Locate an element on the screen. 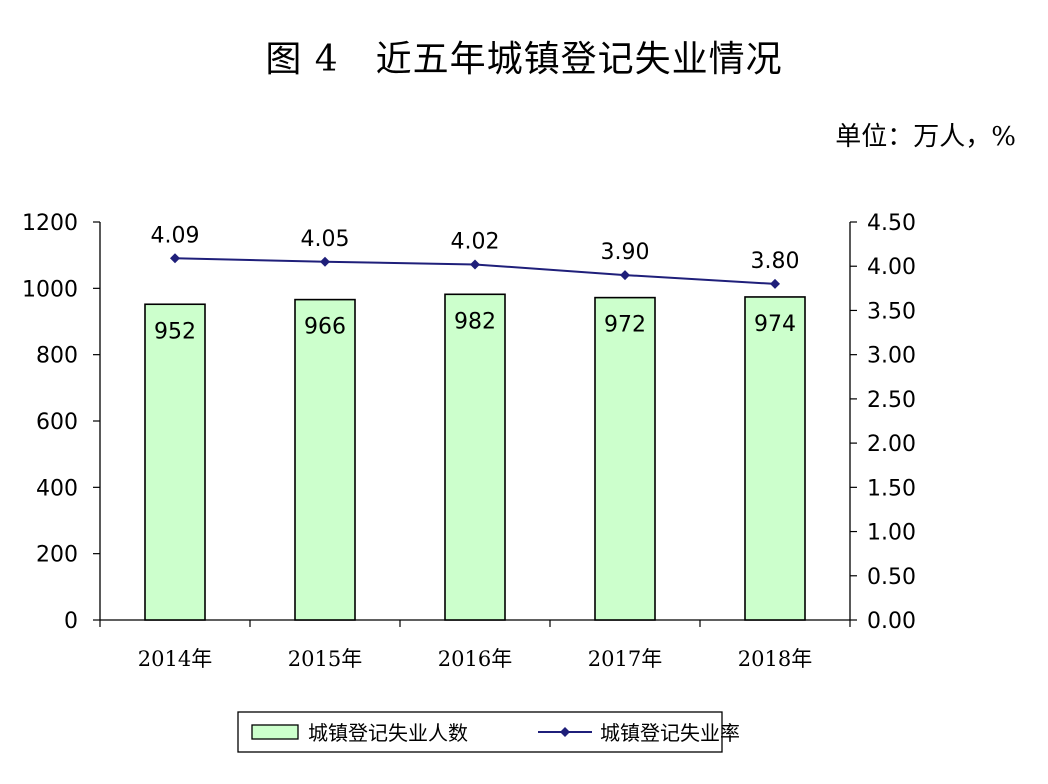 The height and width of the screenshot is (784, 1048). bar-value-label: 966 is located at coordinates (325, 327).